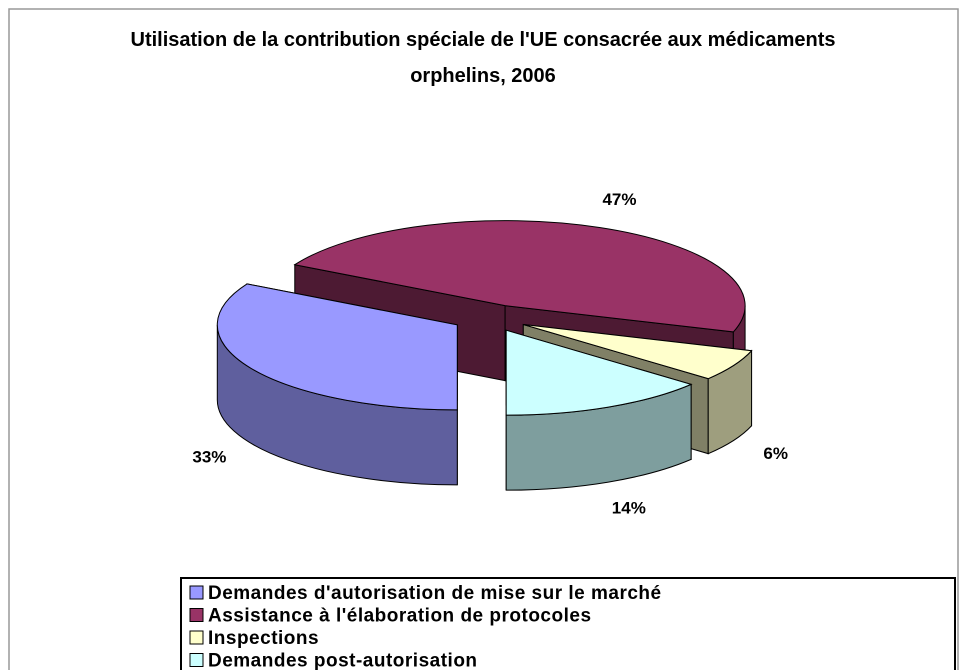 This screenshot has height=670, width=966. What do you see at coordinates (400, 616) in the screenshot?
I see `legend-label: Assistance à l'élaboration de protocoles` at bounding box center [400, 616].